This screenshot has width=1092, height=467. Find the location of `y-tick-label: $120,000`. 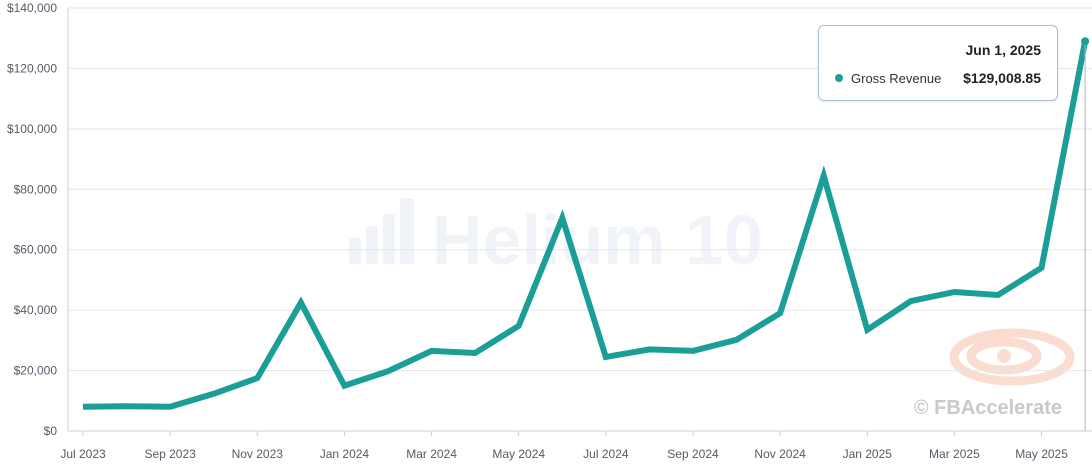

y-tick-label: $120,000 is located at coordinates (32, 68).